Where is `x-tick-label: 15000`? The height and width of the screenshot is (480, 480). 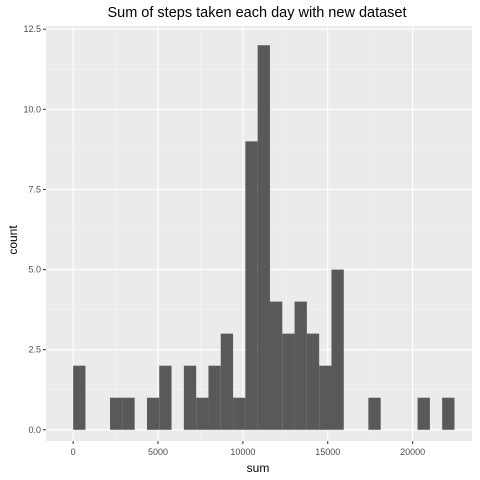
x-tick-label: 15000 is located at coordinates (327, 452).